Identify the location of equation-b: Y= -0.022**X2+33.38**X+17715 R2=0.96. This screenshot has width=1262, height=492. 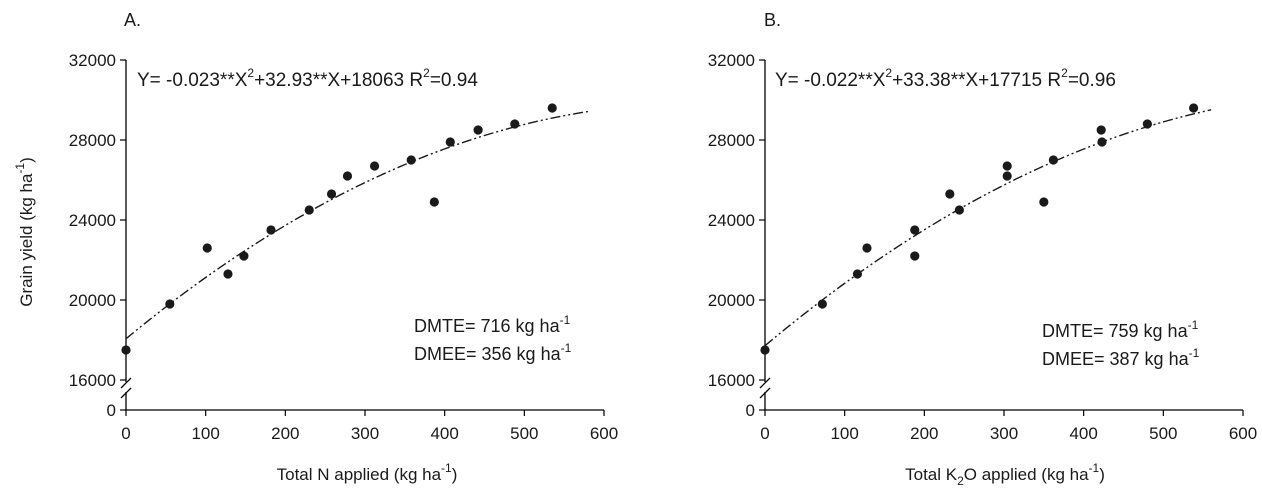
(945, 78).